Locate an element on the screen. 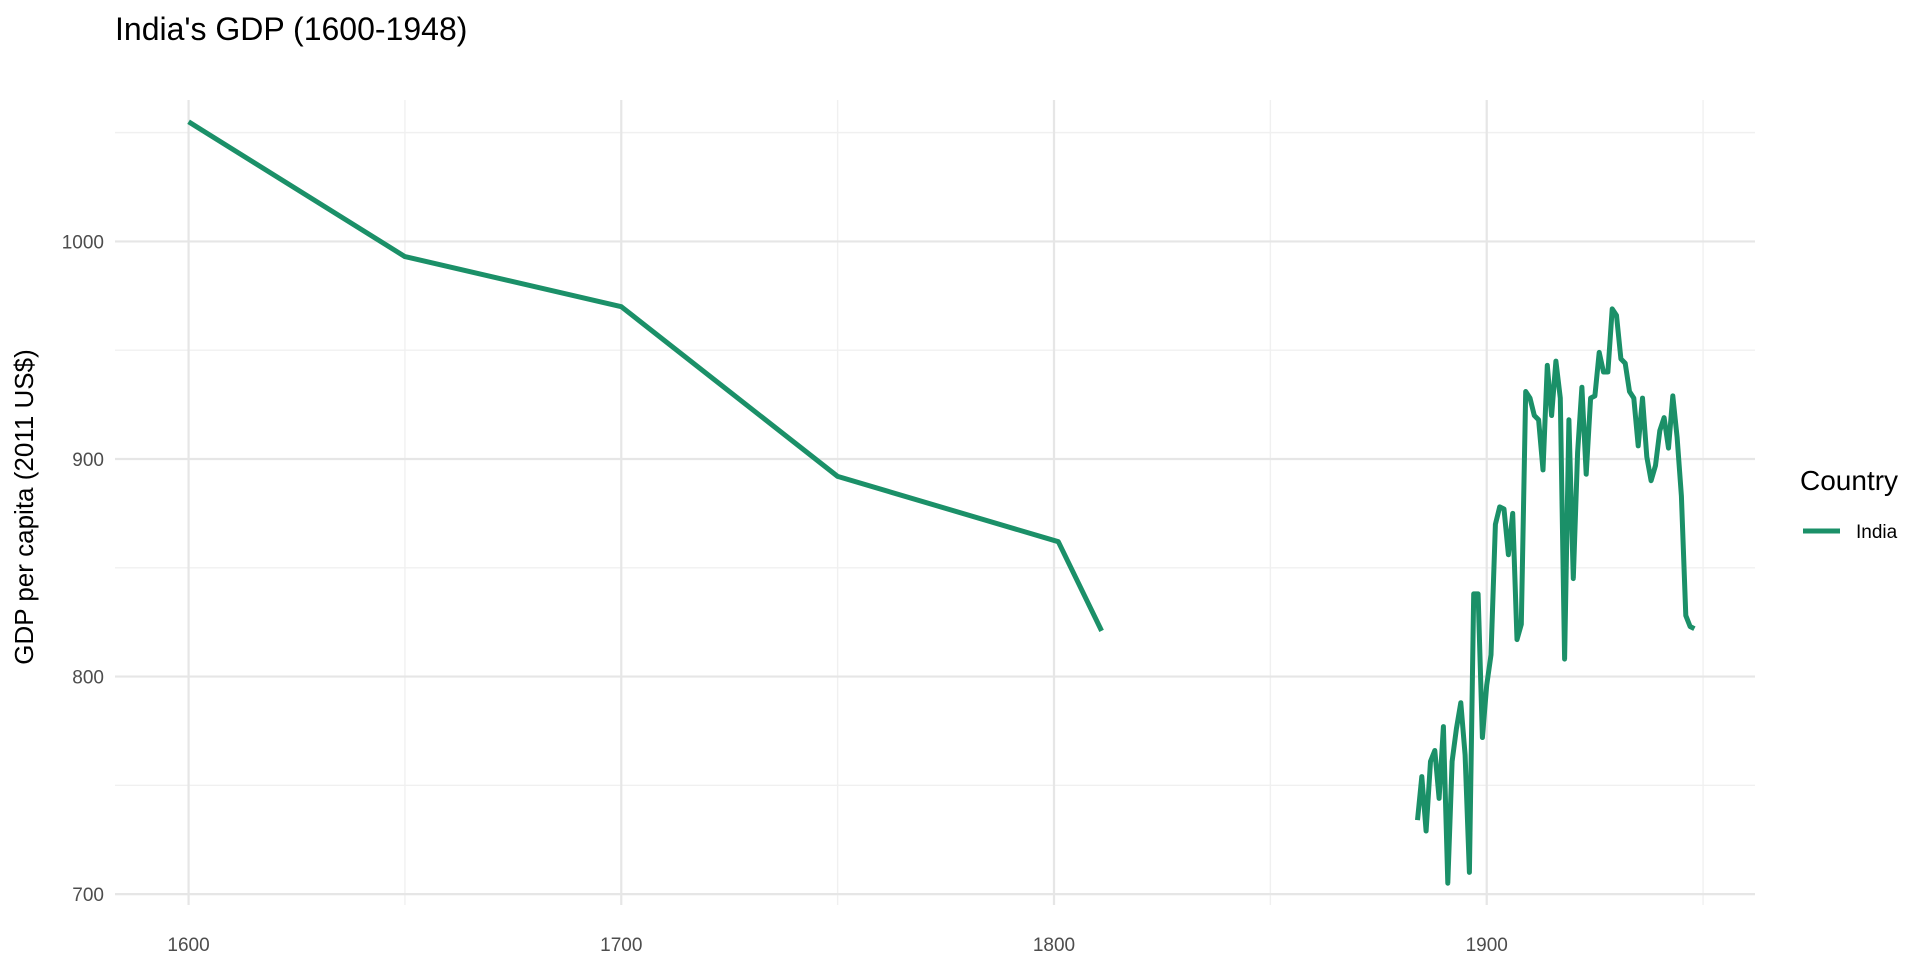 The width and height of the screenshot is (1920, 960). y-axis-label: GDP per capita (2011 US$) is located at coordinates (24, 507).